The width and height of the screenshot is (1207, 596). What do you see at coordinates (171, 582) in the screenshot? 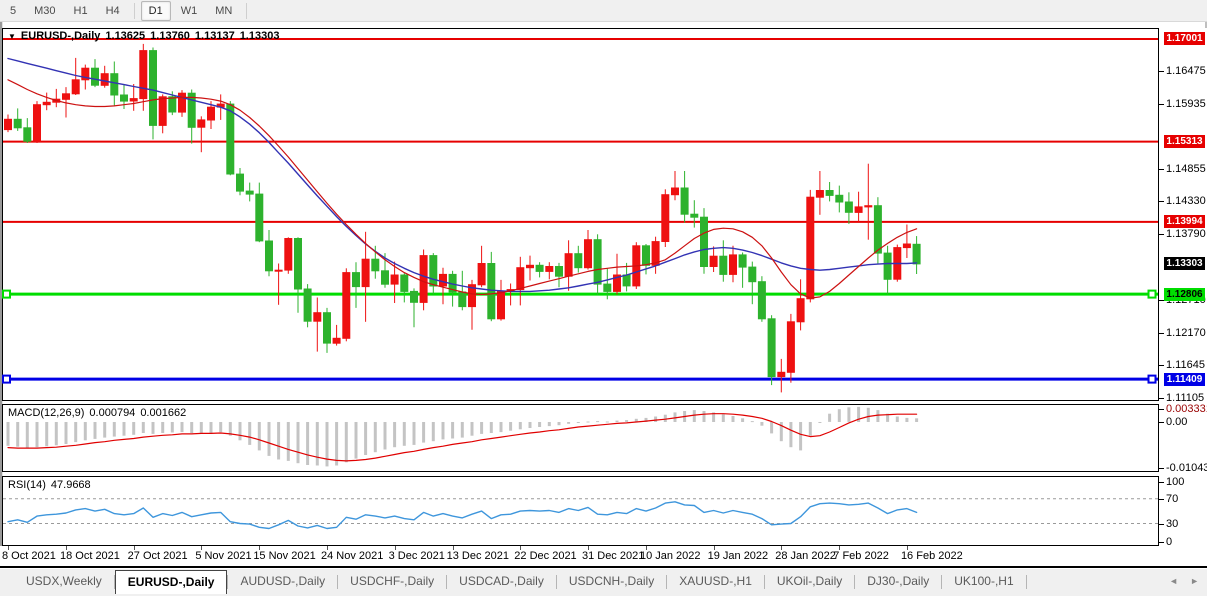
I see `symbol-tab-eurusd-daily: EURUSD-,Daily` at bounding box center [171, 582].